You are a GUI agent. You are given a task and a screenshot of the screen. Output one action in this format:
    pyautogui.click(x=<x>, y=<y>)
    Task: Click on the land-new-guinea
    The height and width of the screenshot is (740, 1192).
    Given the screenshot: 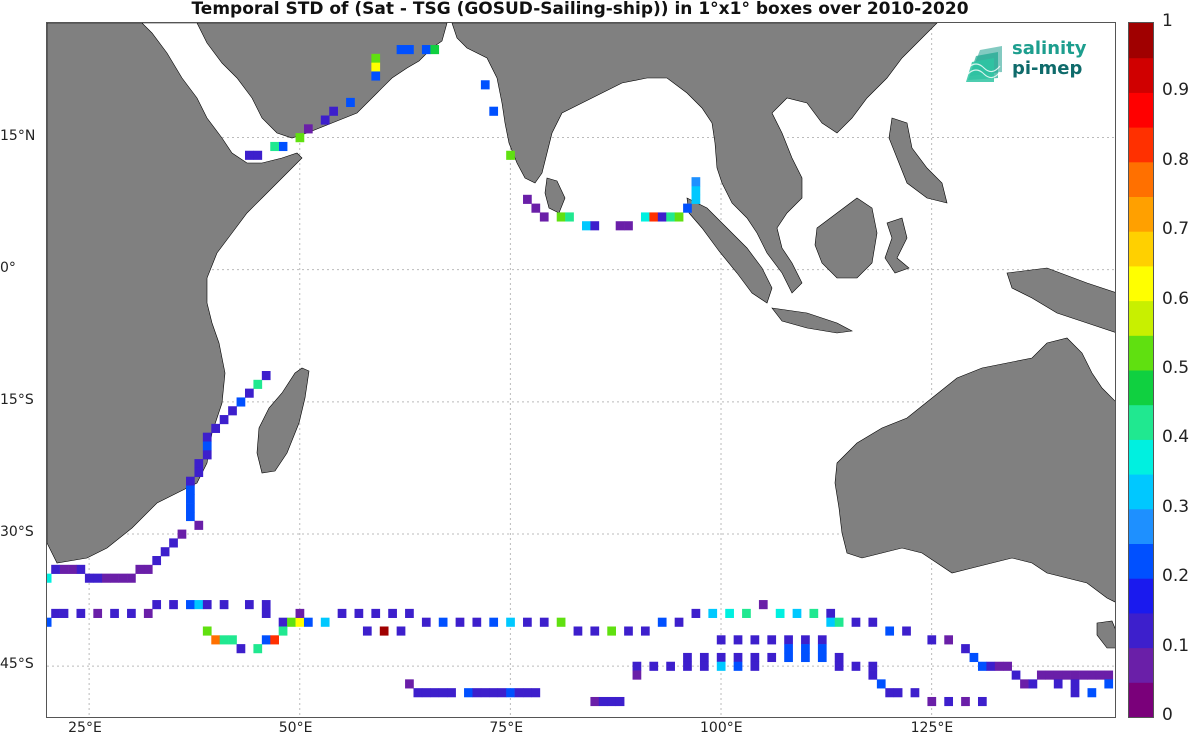 What is the action you would take?
    pyautogui.click(x=1060, y=300)
    